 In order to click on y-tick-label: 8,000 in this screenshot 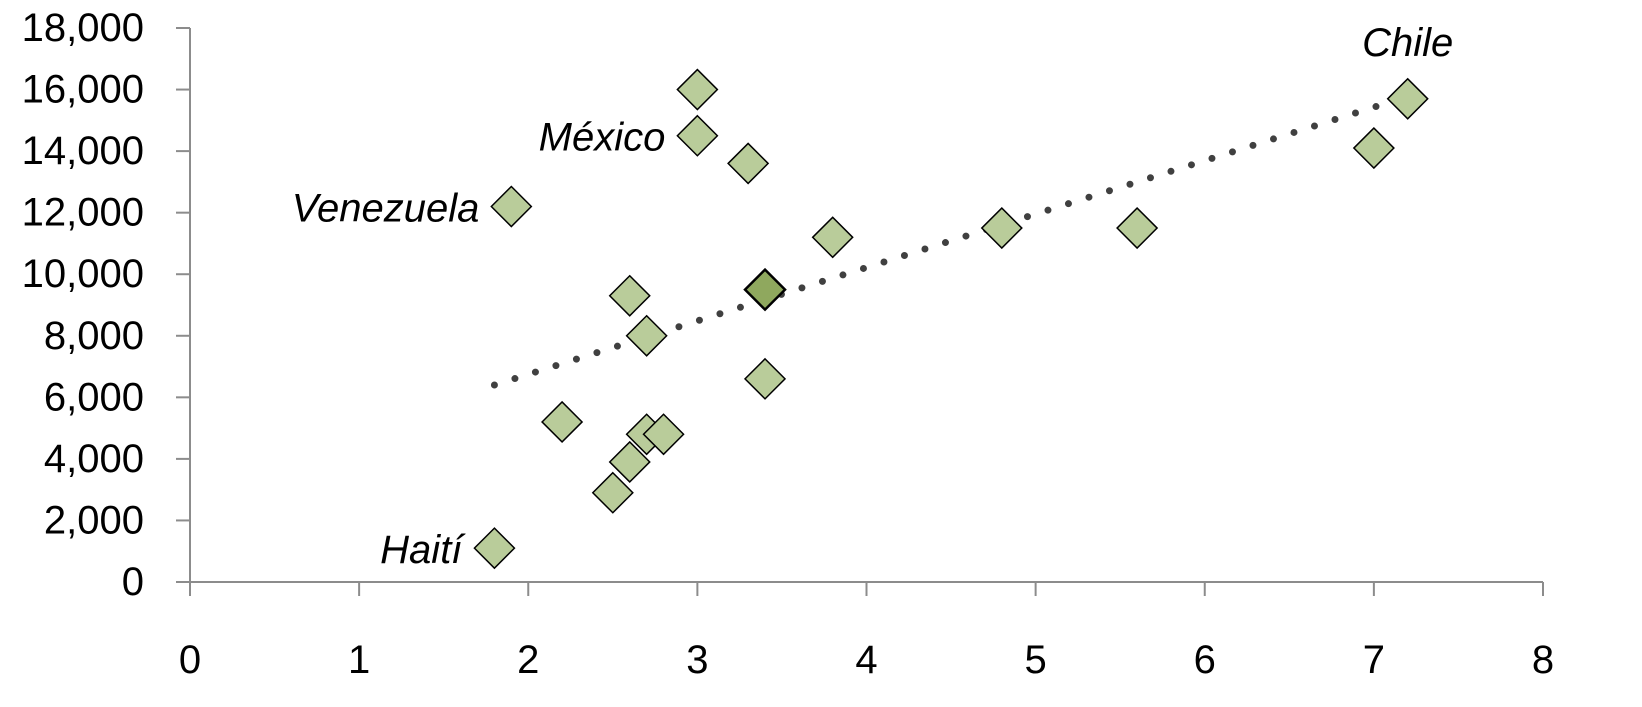, I will do `click(94, 336)`.